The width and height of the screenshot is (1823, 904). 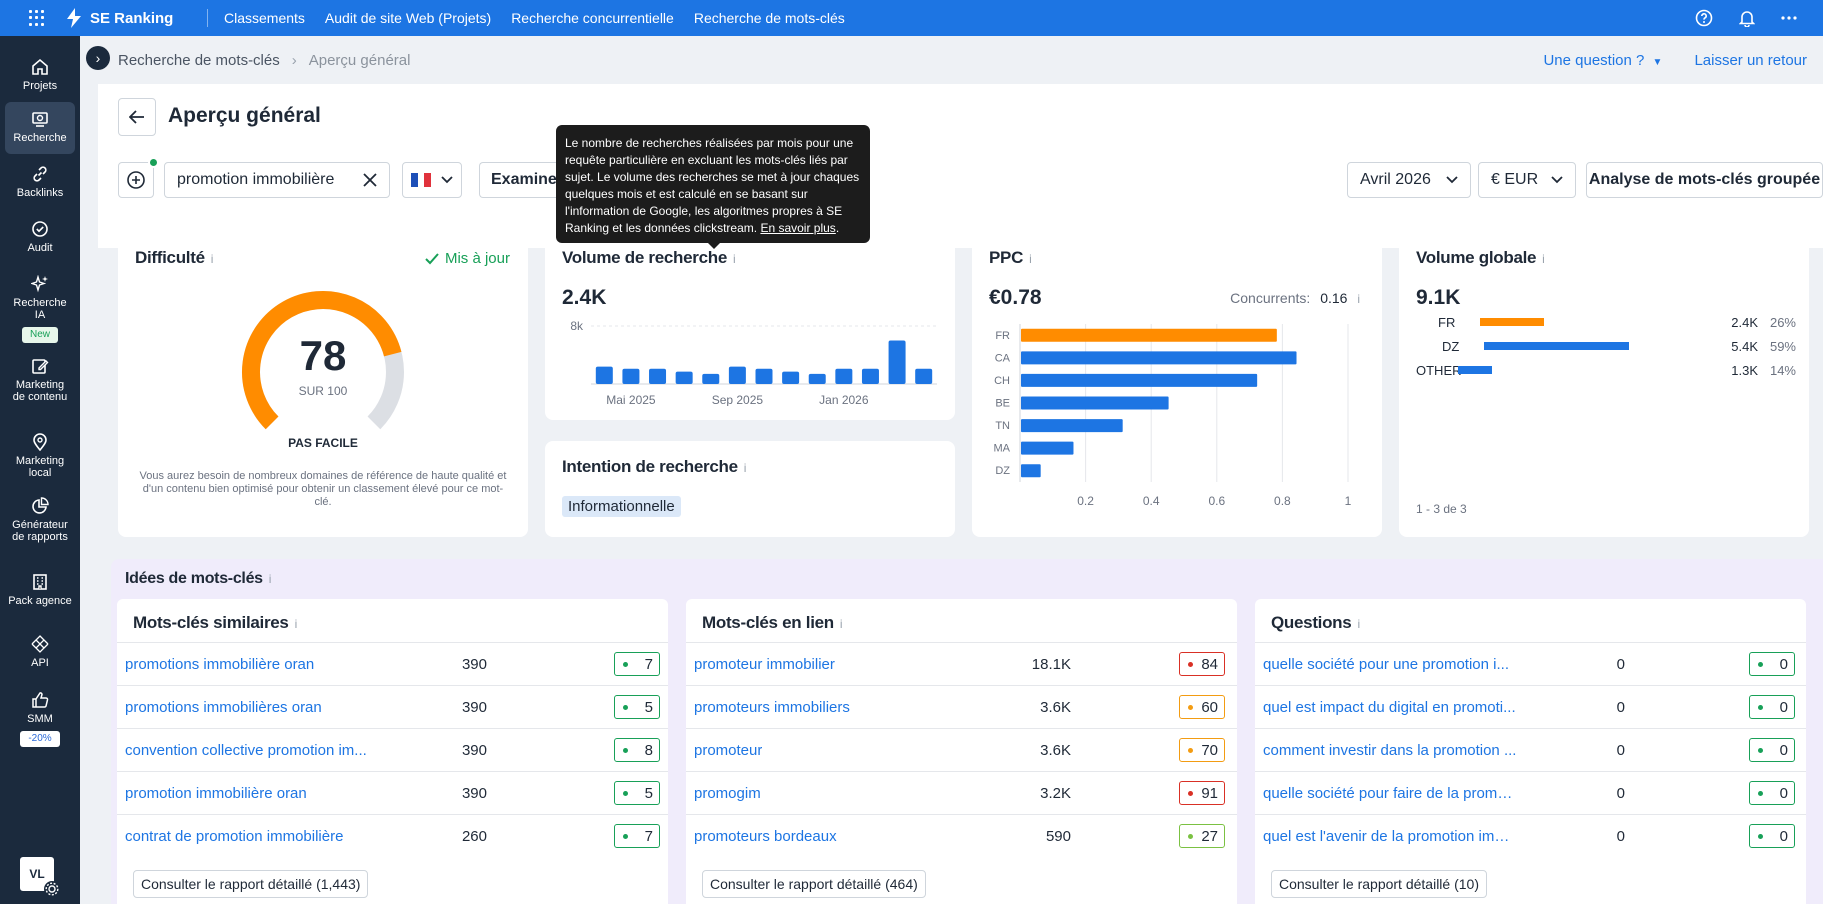 What do you see at coordinates (40, 193) in the screenshot?
I see `sidebar-item-label: Backlinks` at bounding box center [40, 193].